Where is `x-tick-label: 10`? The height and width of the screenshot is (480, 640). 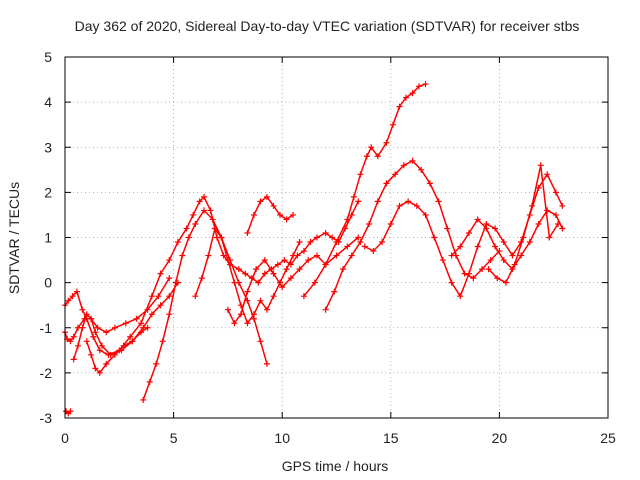
x-tick-label: 10 is located at coordinates (282, 438).